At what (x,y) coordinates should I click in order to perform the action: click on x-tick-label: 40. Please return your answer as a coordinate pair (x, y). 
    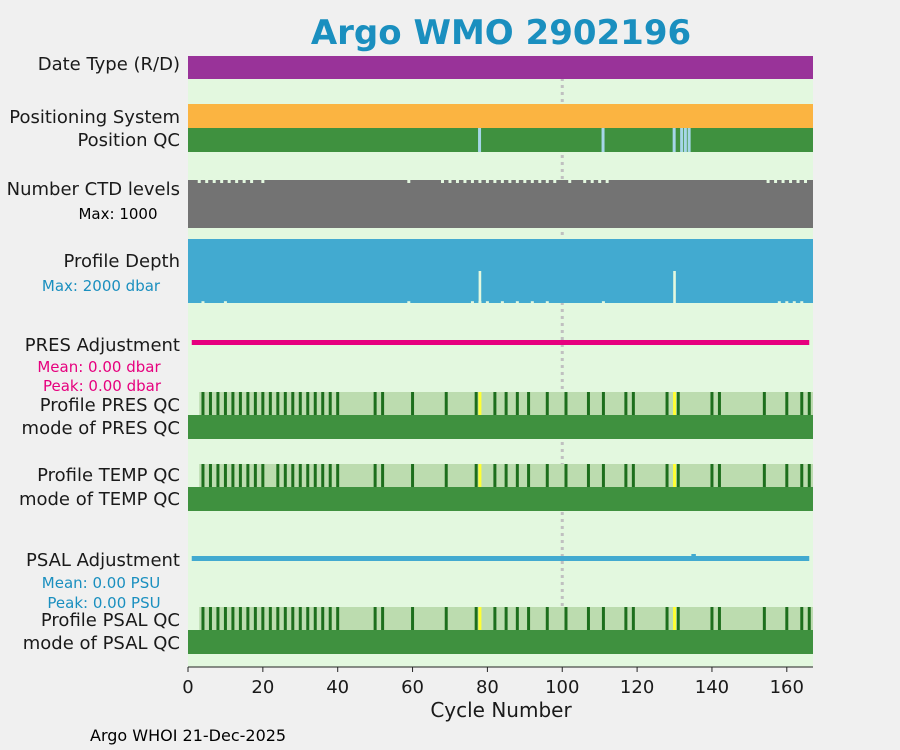
    Looking at the image, I should click on (337, 687).